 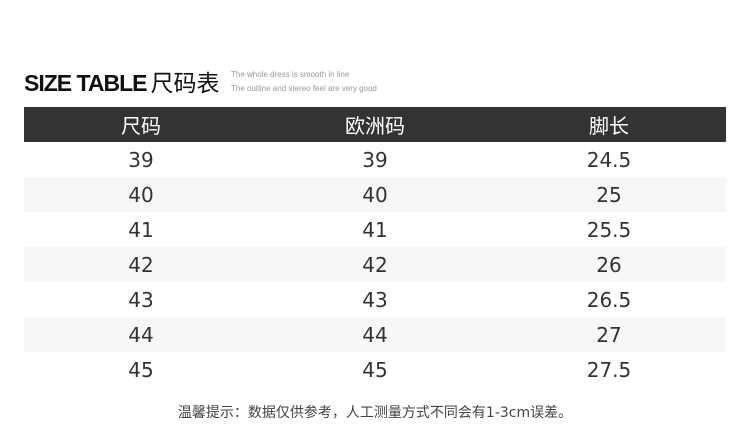 I want to click on page-title: SIZE TABLE 尺码表, so click(x=121, y=81).